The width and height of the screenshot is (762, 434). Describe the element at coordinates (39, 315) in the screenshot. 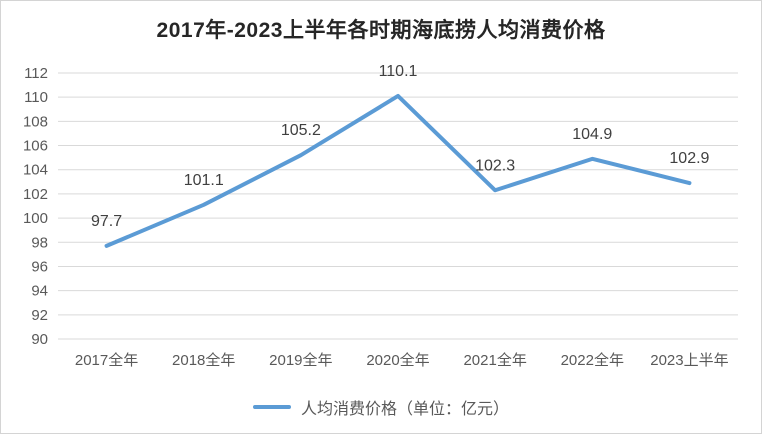

I see `y-axis-tick-label: 92` at that location.